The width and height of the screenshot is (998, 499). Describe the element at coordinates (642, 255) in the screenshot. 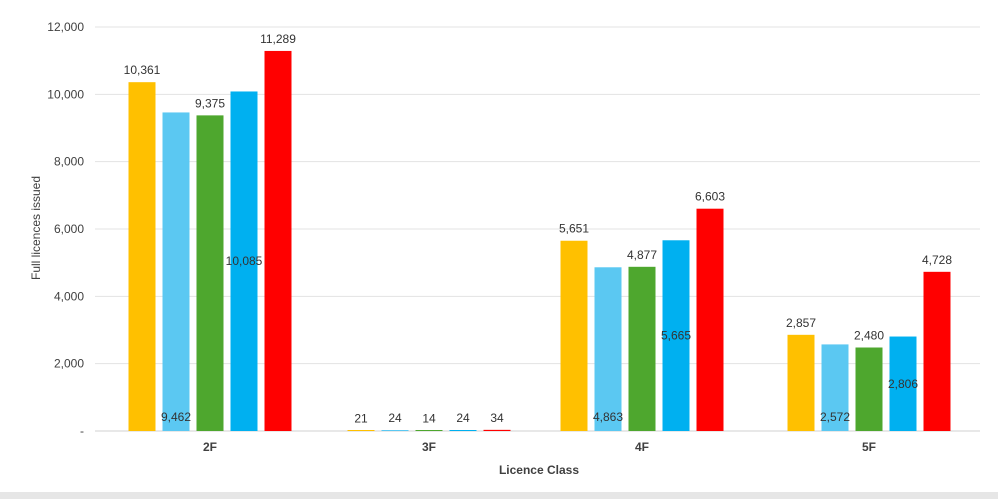

I see `data-label: 4,877` at that location.